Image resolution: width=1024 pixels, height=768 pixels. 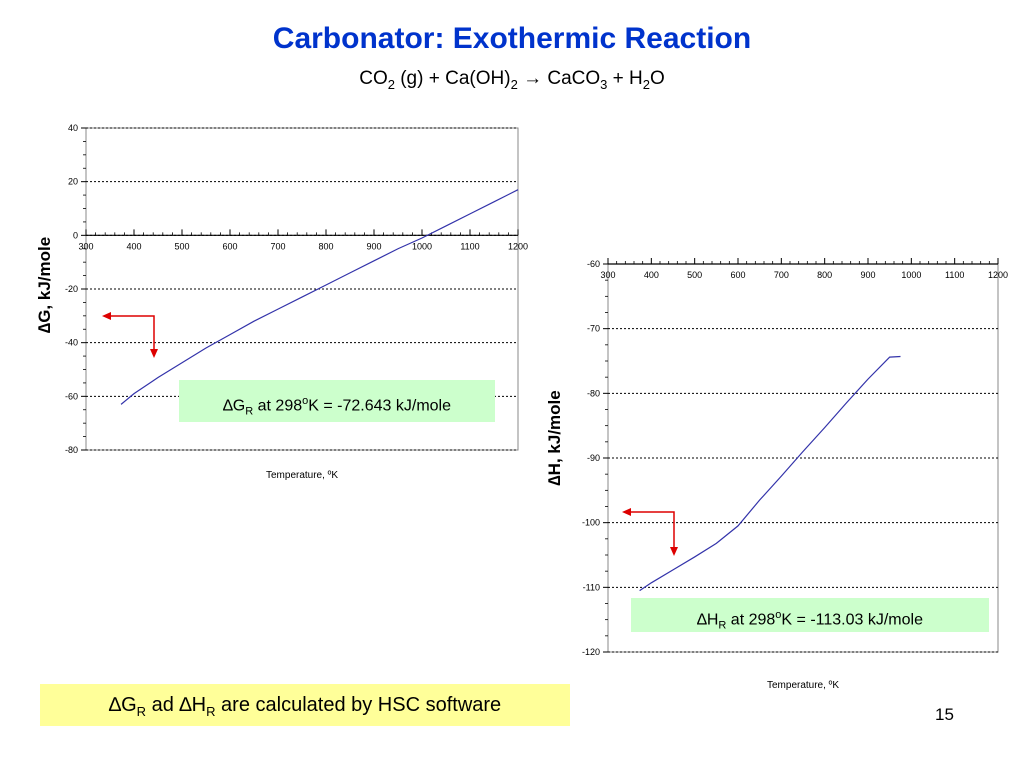 What do you see at coordinates (512, 38) in the screenshot?
I see `slide-title: Carbonator: Exothermic Reaction` at bounding box center [512, 38].